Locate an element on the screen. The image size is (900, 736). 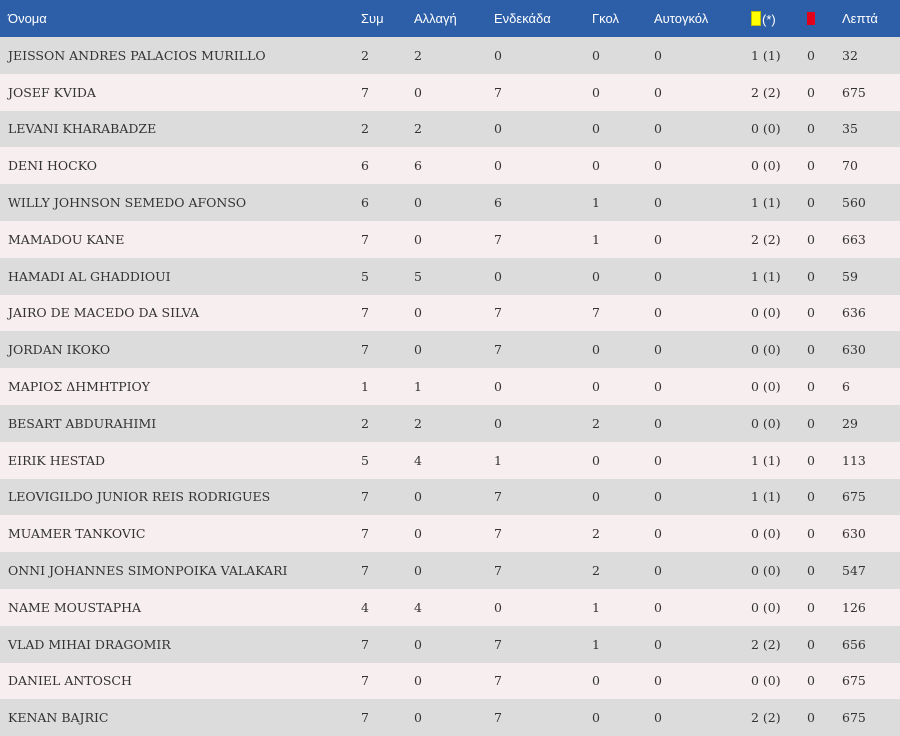
header-goals: Γκολ is located at coordinates (605, 18).